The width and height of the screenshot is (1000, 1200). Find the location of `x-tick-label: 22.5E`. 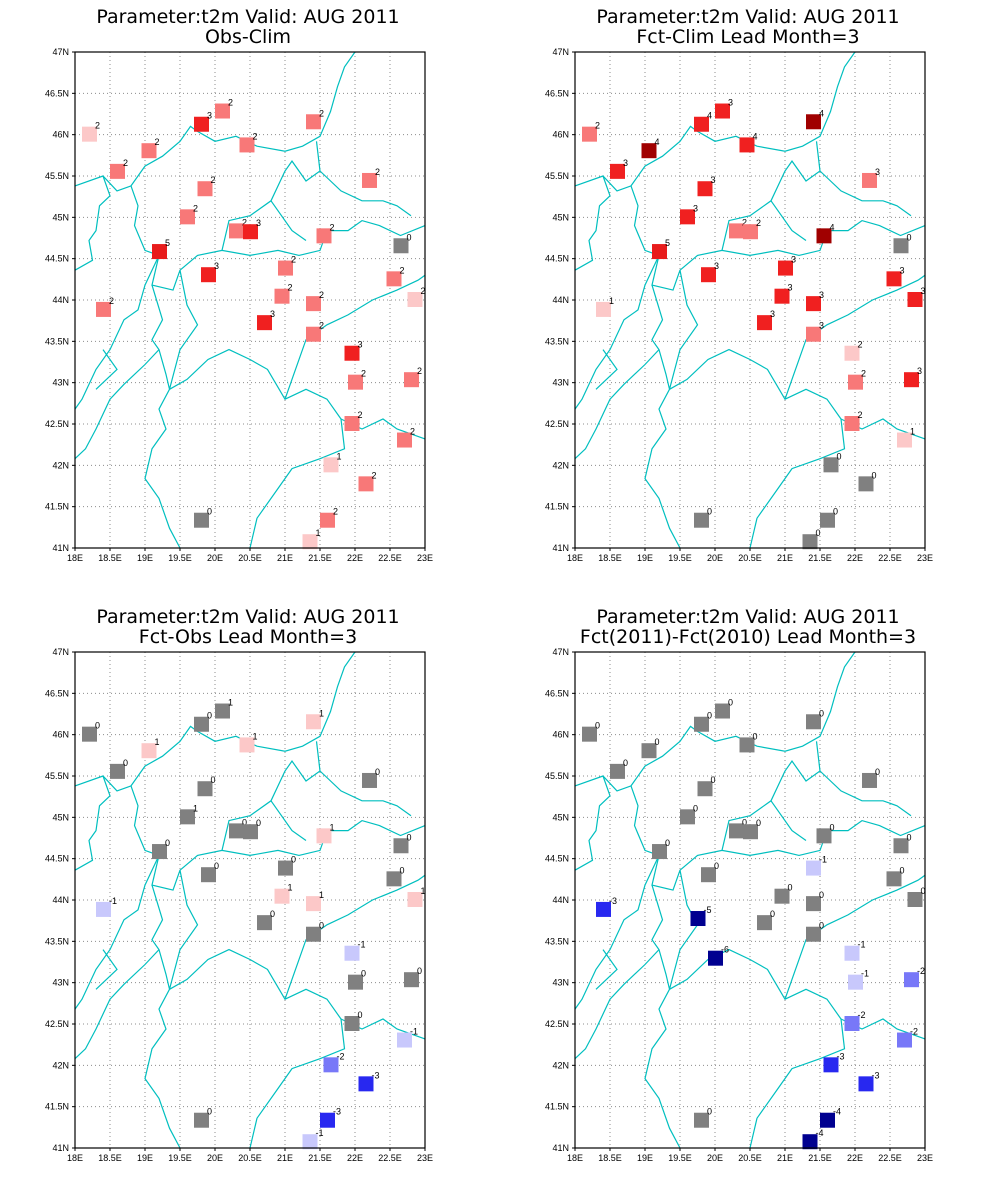

x-tick-label: 22.5E is located at coordinates (390, 558).